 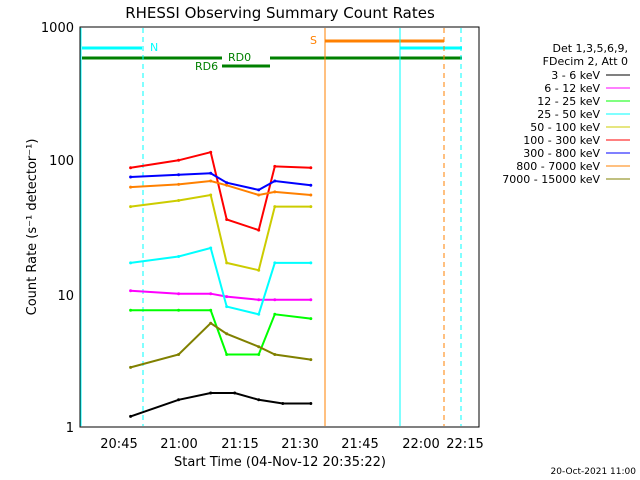 What do you see at coordinates (239, 57) in the screenshot?
I see `rd0-flag-label: RD0` at bounding box center [239, 57].